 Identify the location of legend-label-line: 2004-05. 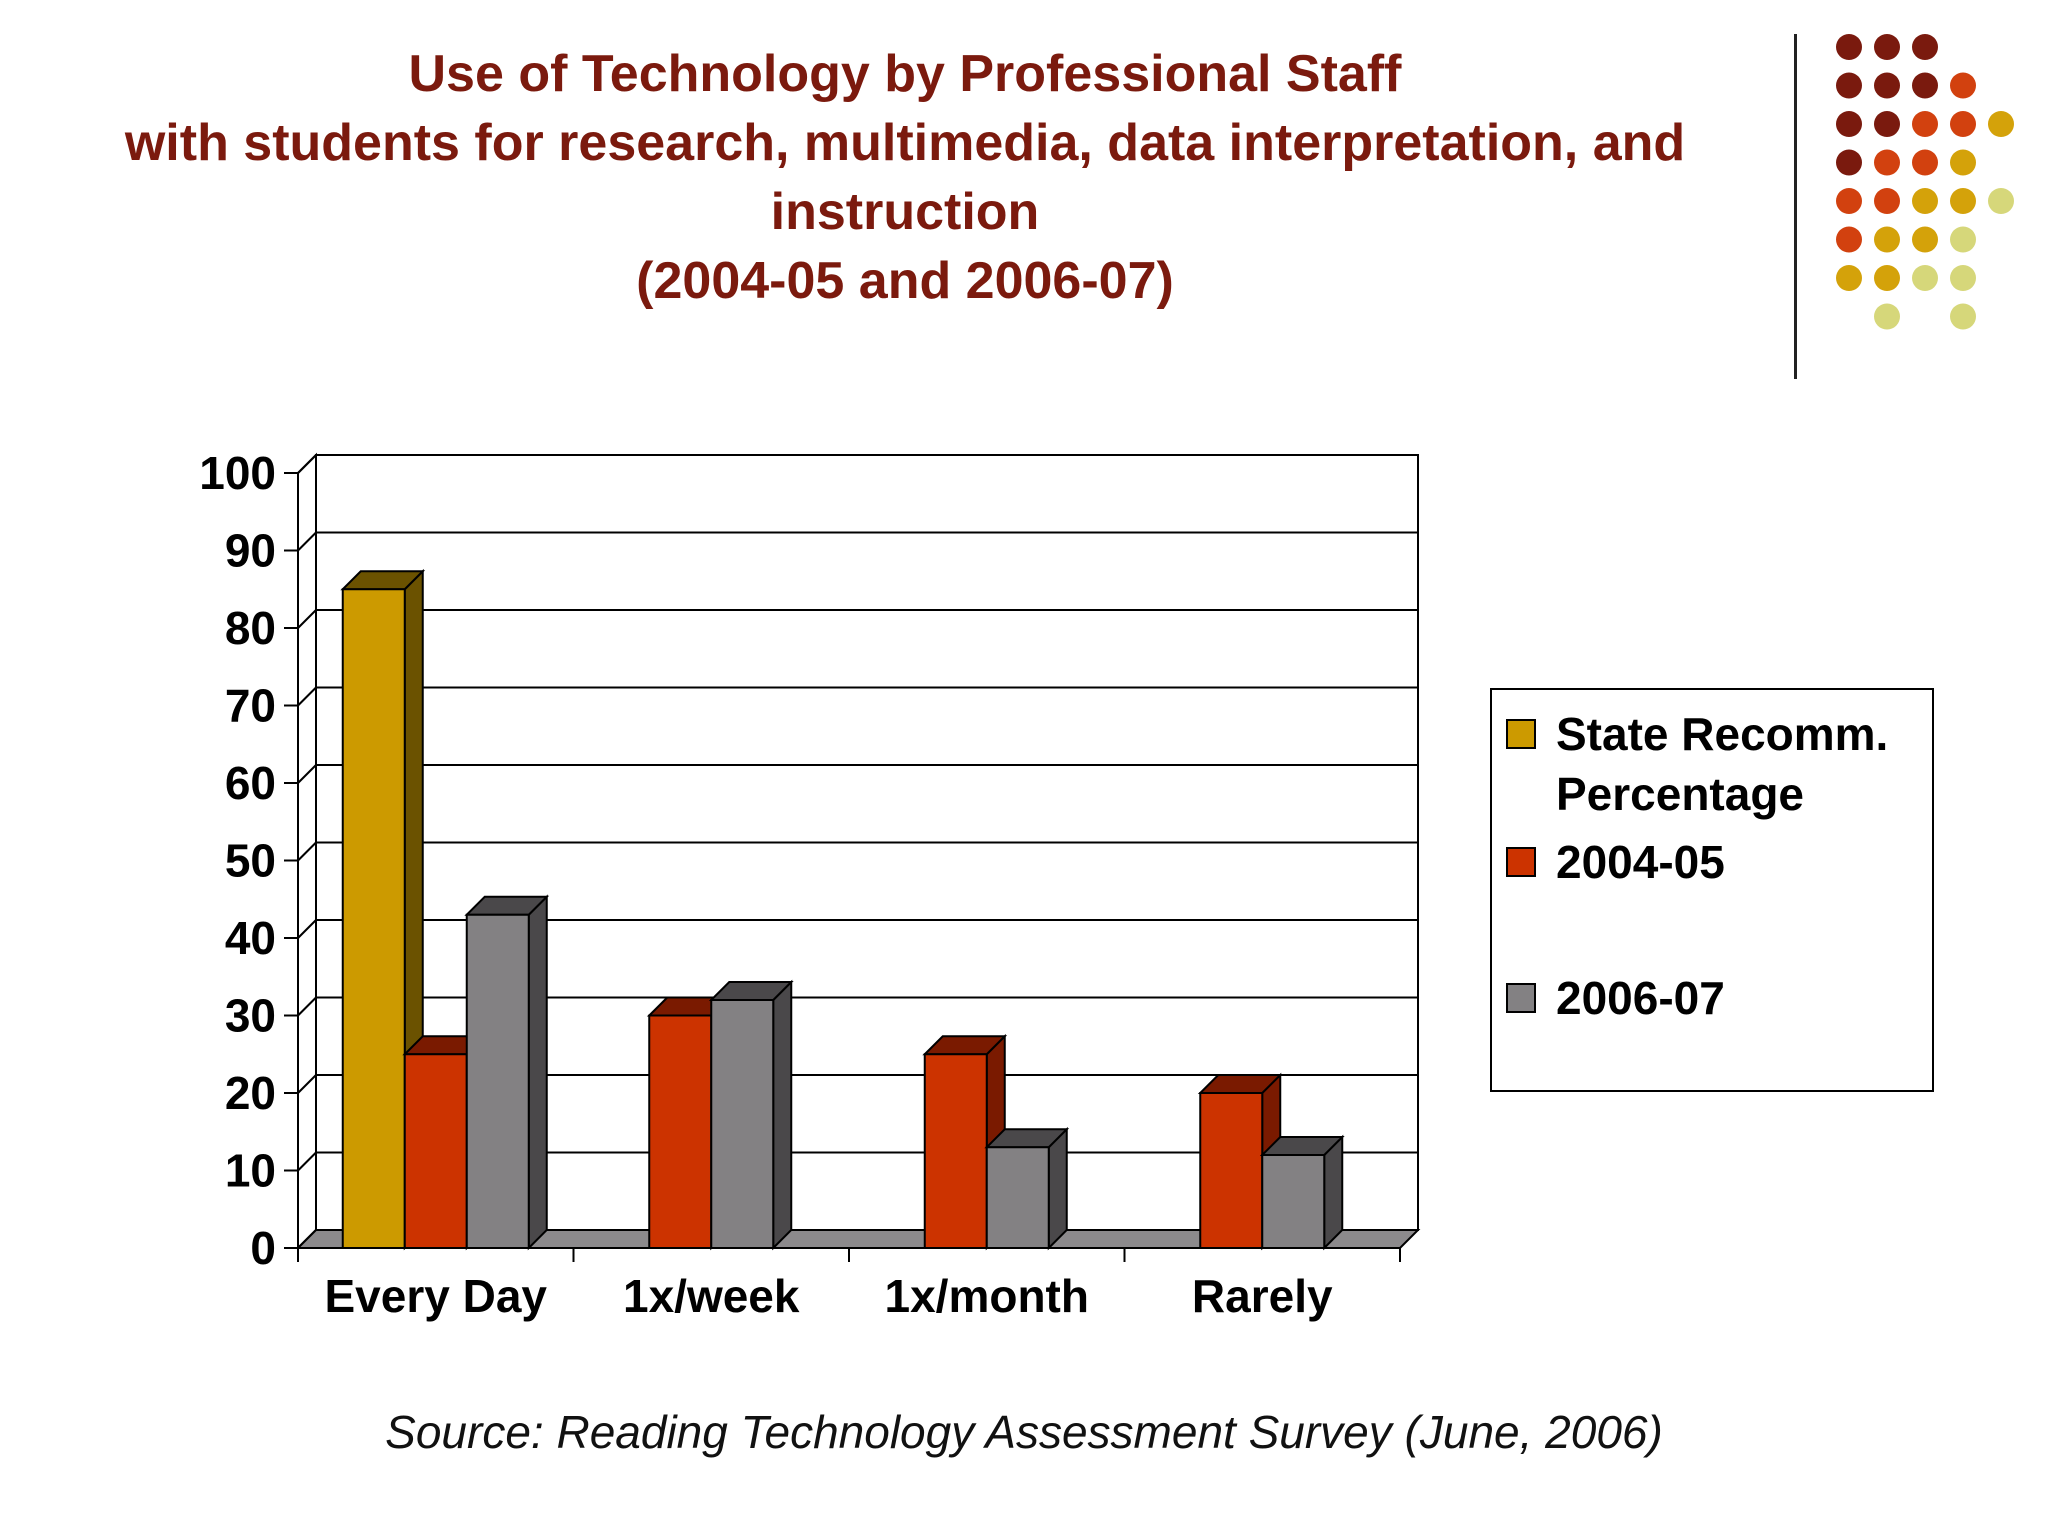
(1640, 862).